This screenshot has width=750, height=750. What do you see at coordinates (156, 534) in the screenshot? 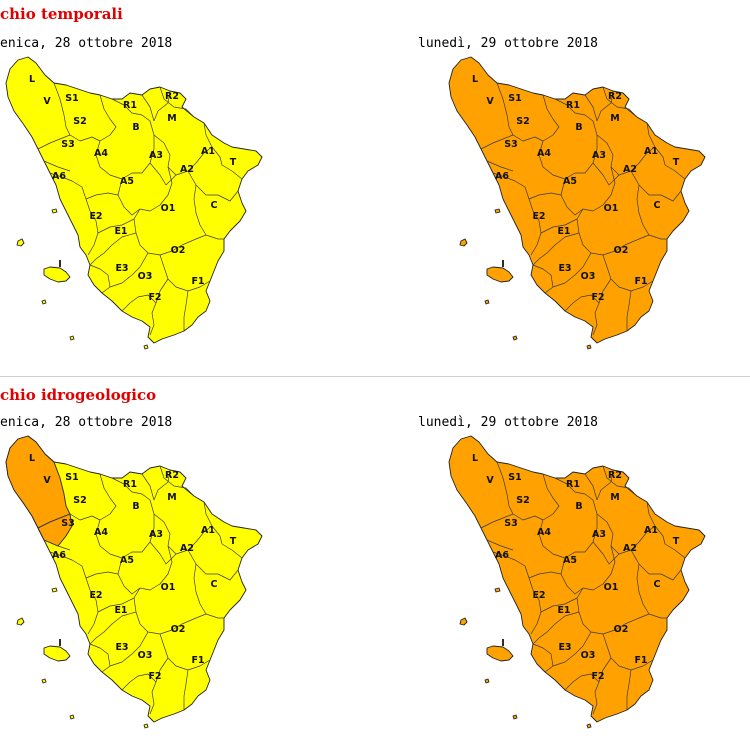
I see `zone-label-a3: A3` at bounding box center [156, 534].